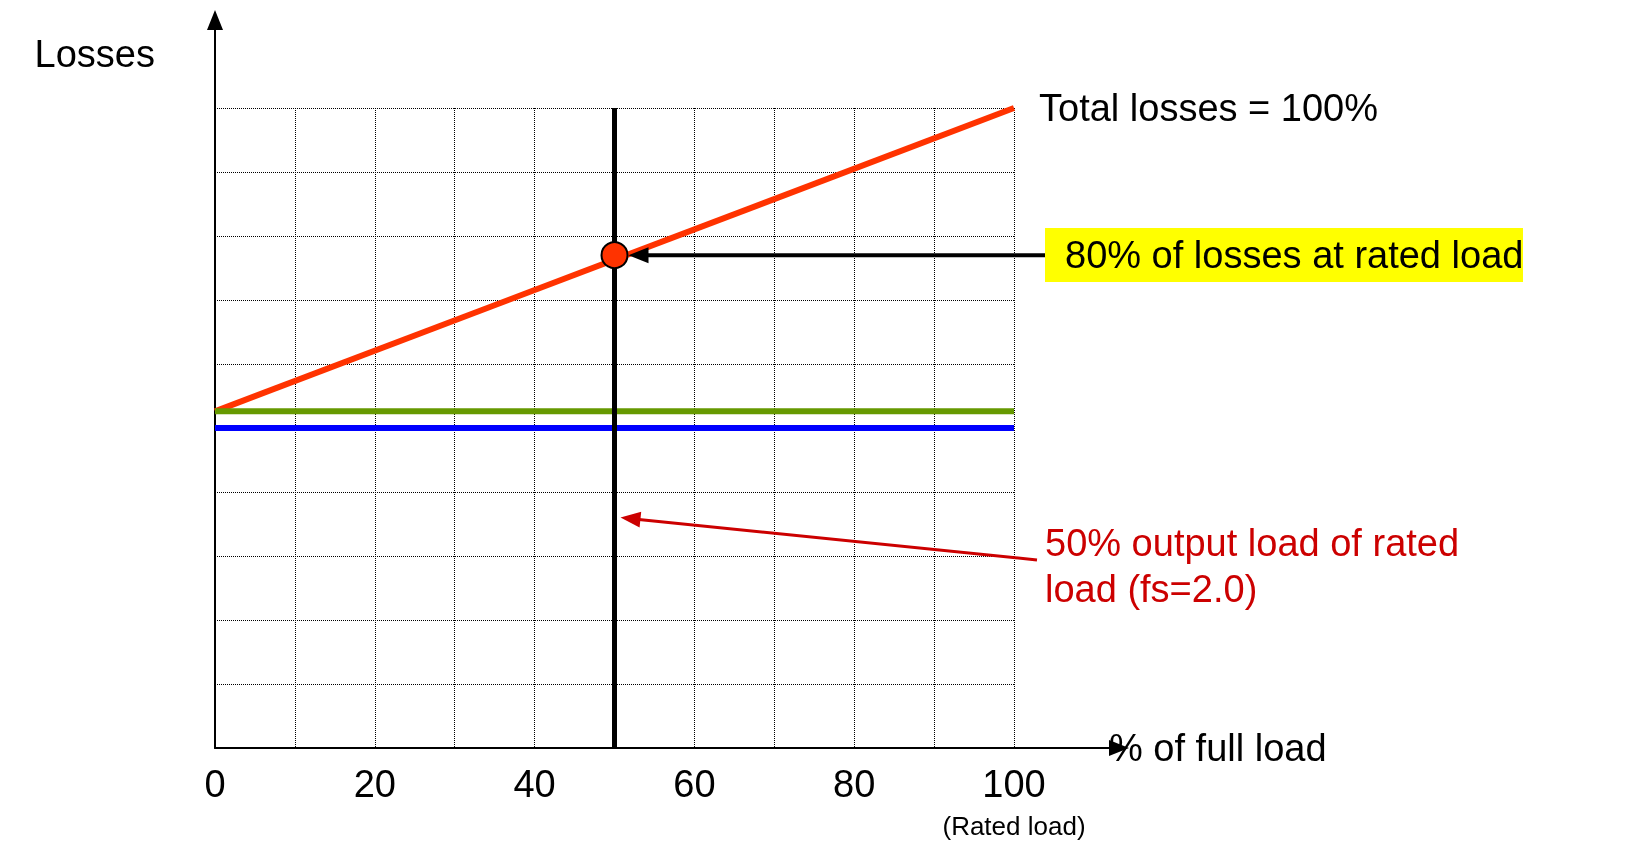 Image resolution: width=1646 pixels, height=845 pixels. What do you see at coordinates (1253, 566) in the screenshot?
I see `text: 50% output load of rated load (fs=2.0)` at bounding box center [1253, 566].